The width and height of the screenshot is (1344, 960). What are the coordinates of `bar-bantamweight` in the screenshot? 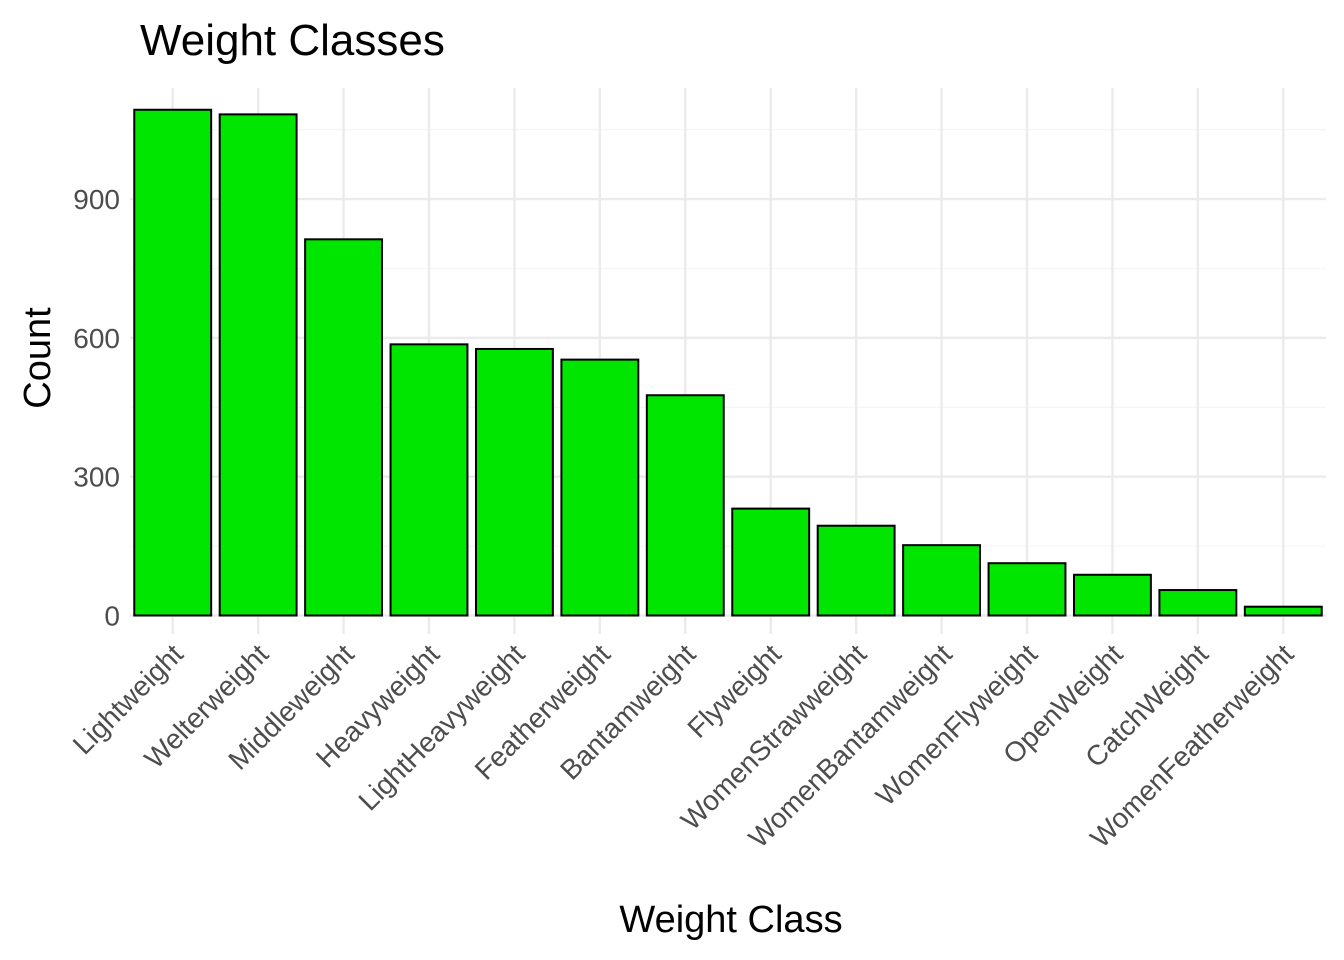 It's located at (685, 505).